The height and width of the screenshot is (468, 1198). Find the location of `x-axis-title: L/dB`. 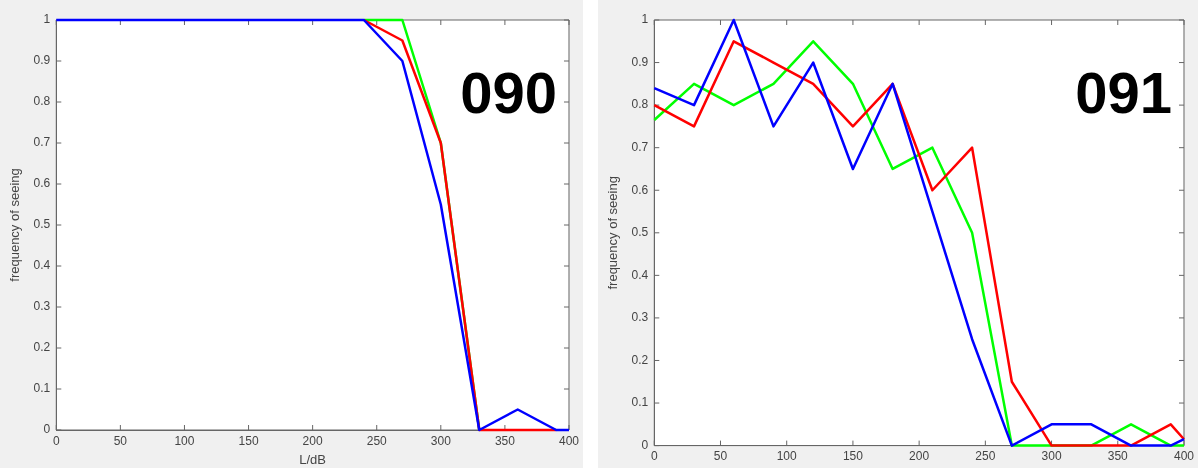

x-axis-title: L/dB is located at coordinates (313, 459).